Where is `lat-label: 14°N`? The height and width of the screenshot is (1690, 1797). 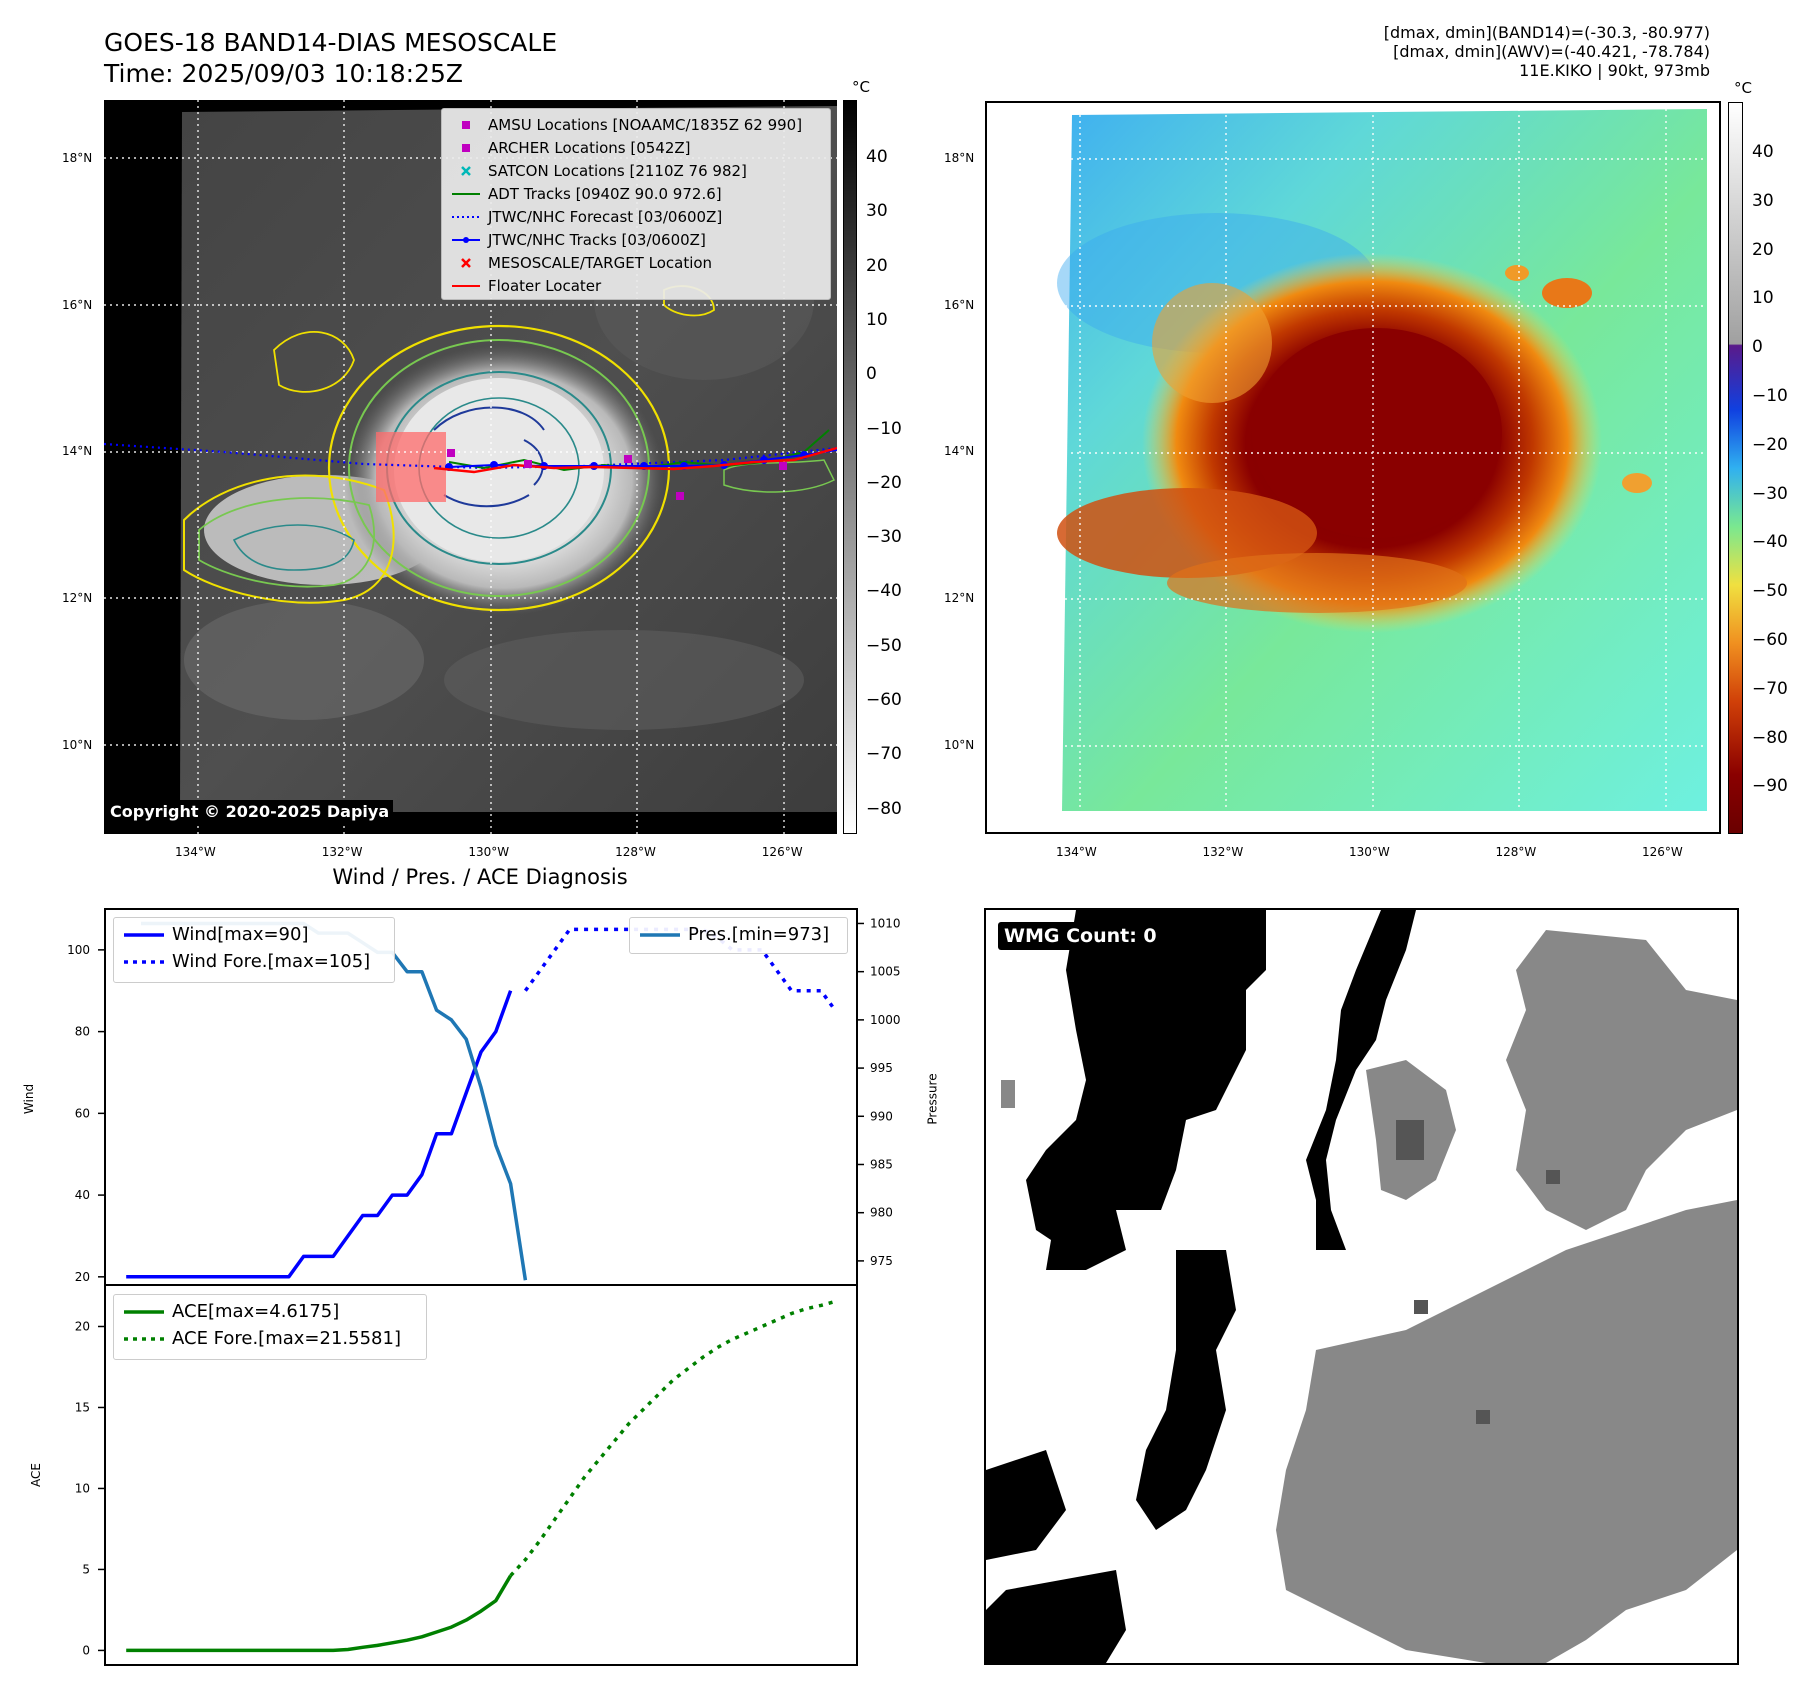
lat-label: 14°N is located at coordinates (77, 451).